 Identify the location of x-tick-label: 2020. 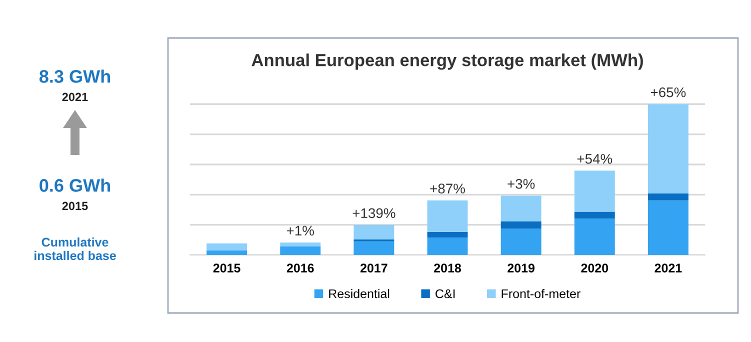
(594, 268).